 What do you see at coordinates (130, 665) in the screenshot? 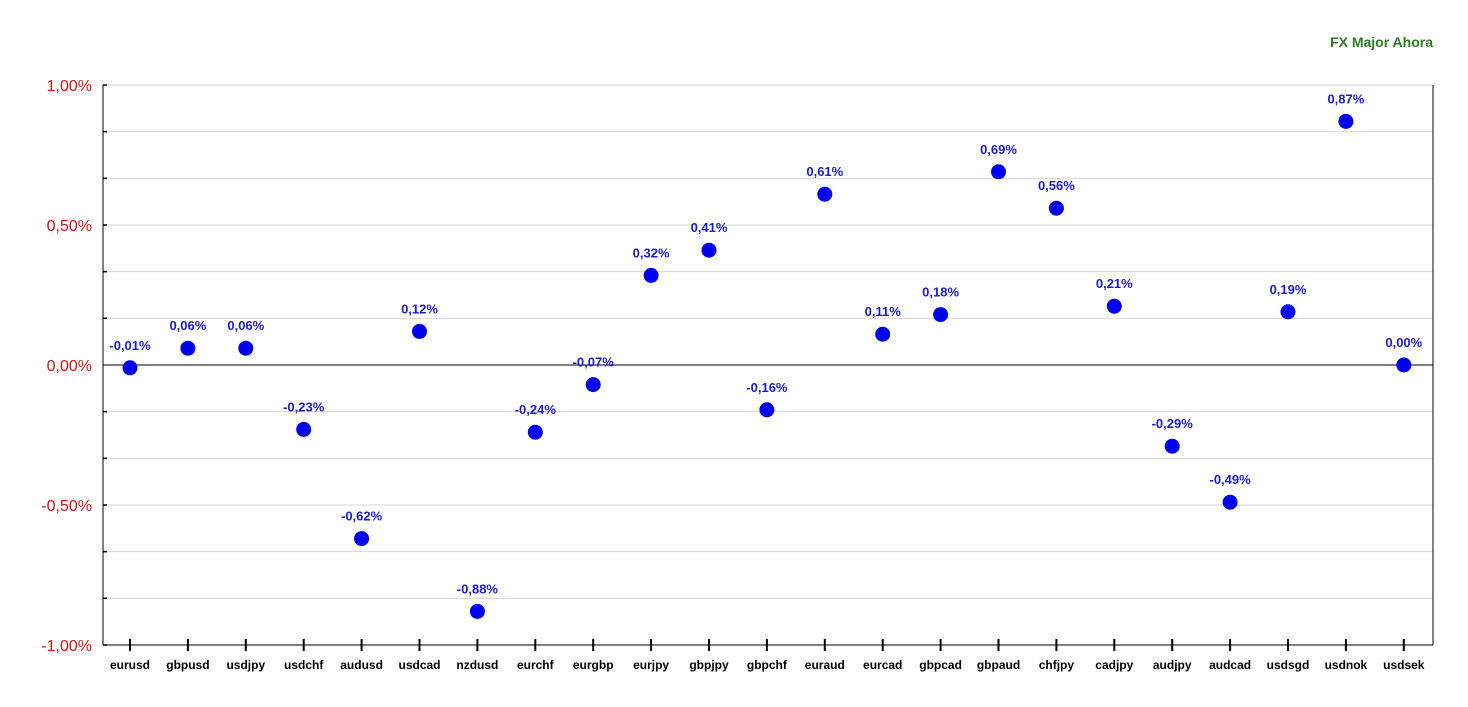
I see `x-tick-label: eurusd` at bounding box center [130, 665].